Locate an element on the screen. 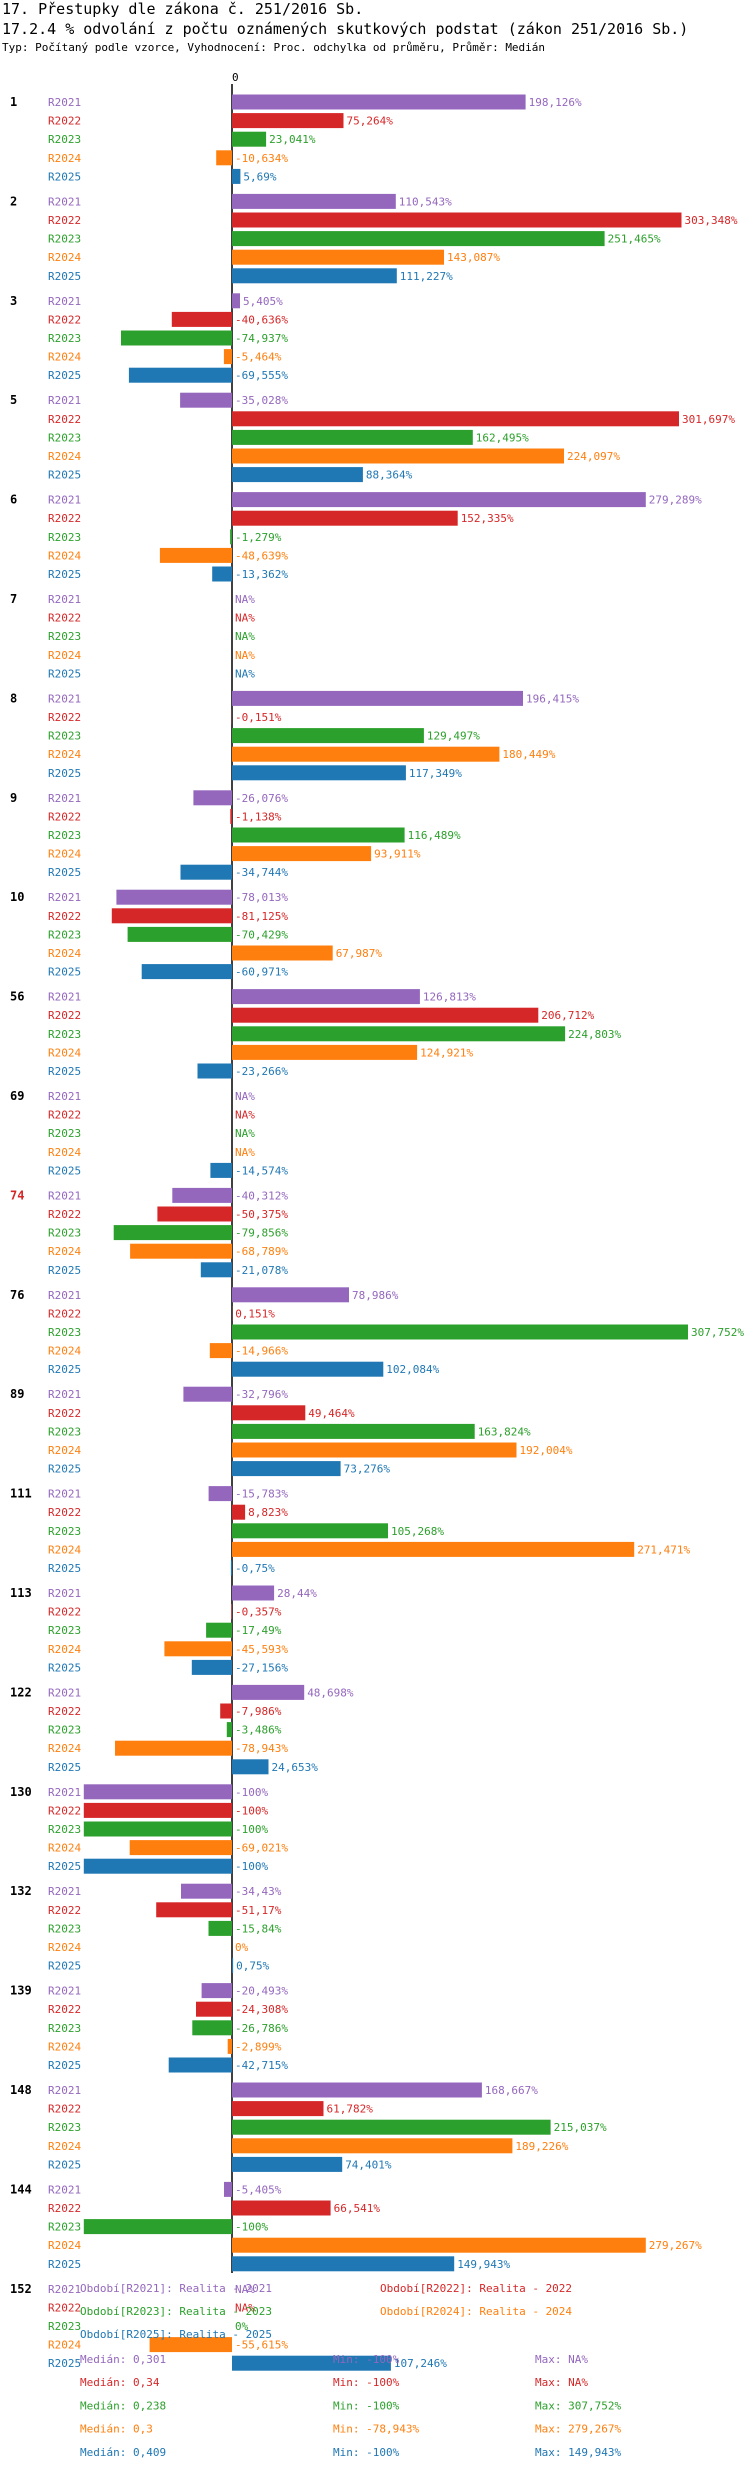  bar-10-R2021 is located at coordinates (174, 897).